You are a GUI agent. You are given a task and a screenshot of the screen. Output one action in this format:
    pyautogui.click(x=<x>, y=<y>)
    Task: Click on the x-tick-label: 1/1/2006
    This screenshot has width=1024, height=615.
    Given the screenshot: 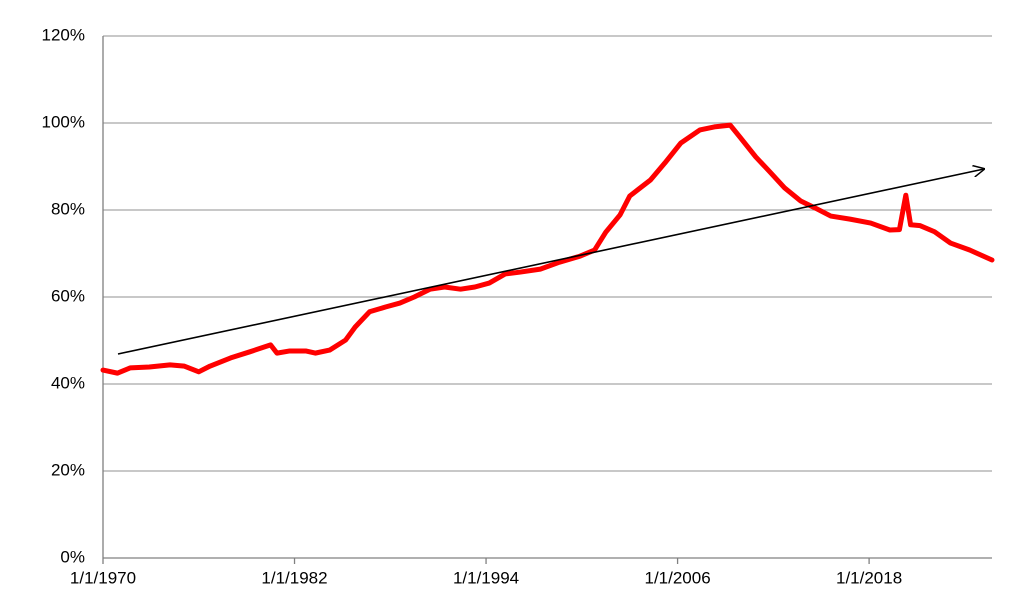 What is the action you would take?
    pyautogui.click(x=677, y=577)
    